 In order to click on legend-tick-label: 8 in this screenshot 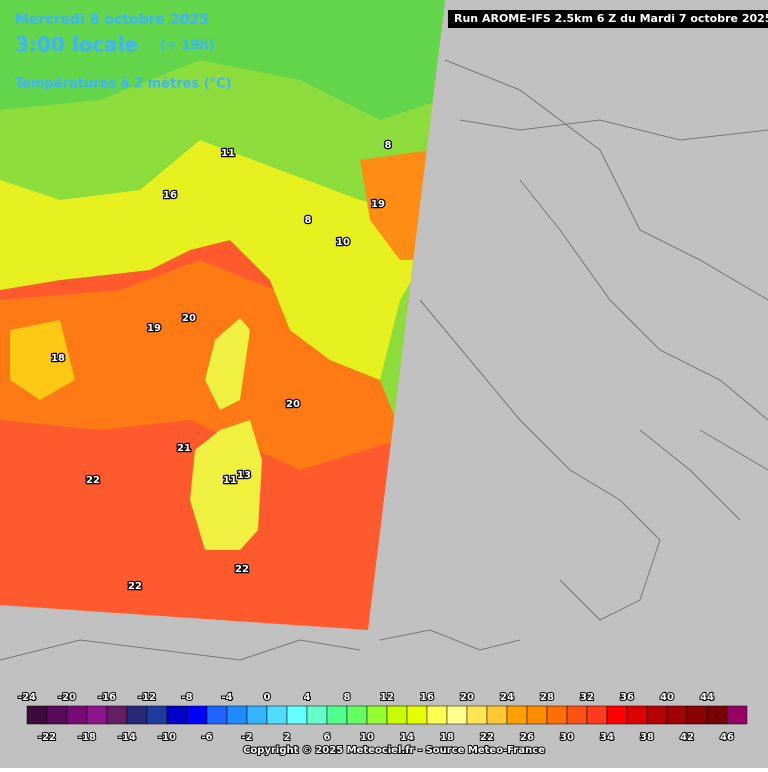, I will do `click(347, 697)`.